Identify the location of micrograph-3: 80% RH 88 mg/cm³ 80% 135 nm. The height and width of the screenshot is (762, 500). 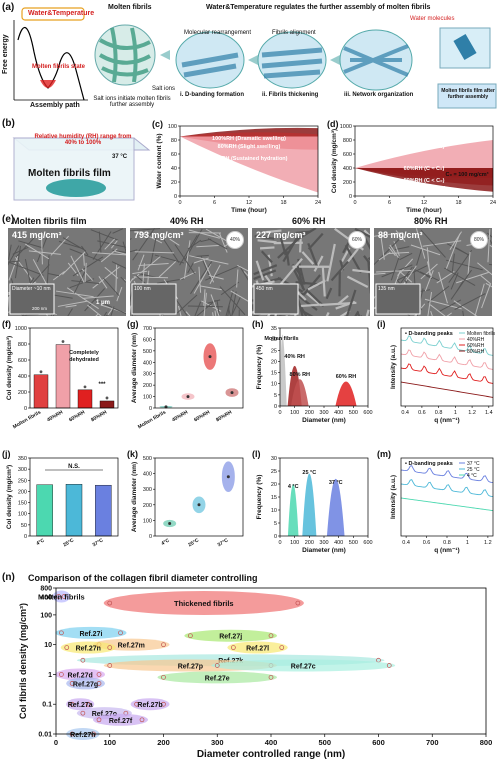
(423, 275).